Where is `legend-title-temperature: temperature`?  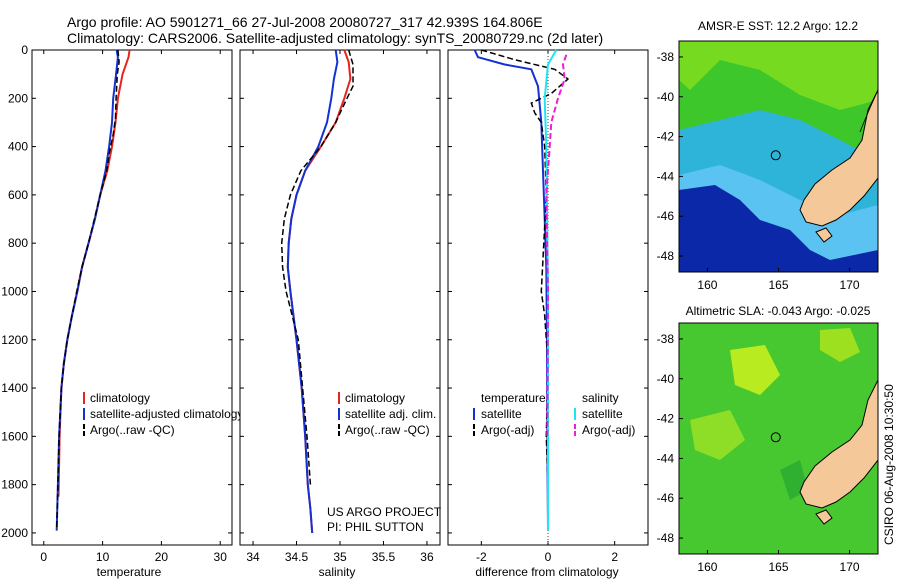 legend-title-temperature: temperature is located at coordinates (513, 398).